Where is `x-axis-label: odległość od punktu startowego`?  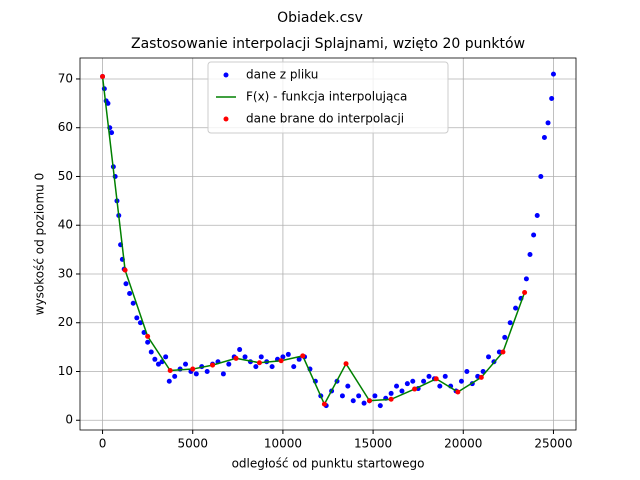
x-axis-label: odległość od punktu startowego is located at coordinates (328, 464).